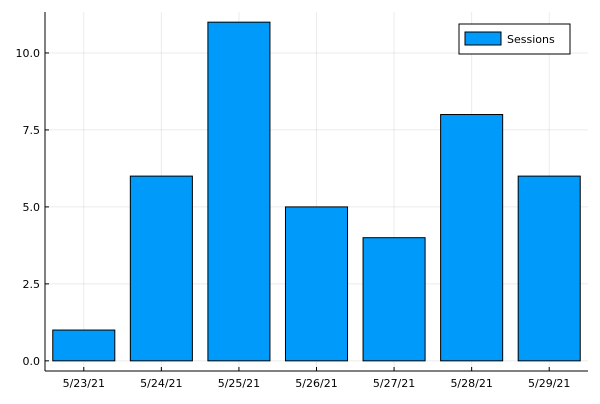 Image resolution: width=600 pixels, height=404 pixels. Describe the element at coordinates (471, 383) in the screenshot. I see `x-tick-label: 5/28/21` at that location.